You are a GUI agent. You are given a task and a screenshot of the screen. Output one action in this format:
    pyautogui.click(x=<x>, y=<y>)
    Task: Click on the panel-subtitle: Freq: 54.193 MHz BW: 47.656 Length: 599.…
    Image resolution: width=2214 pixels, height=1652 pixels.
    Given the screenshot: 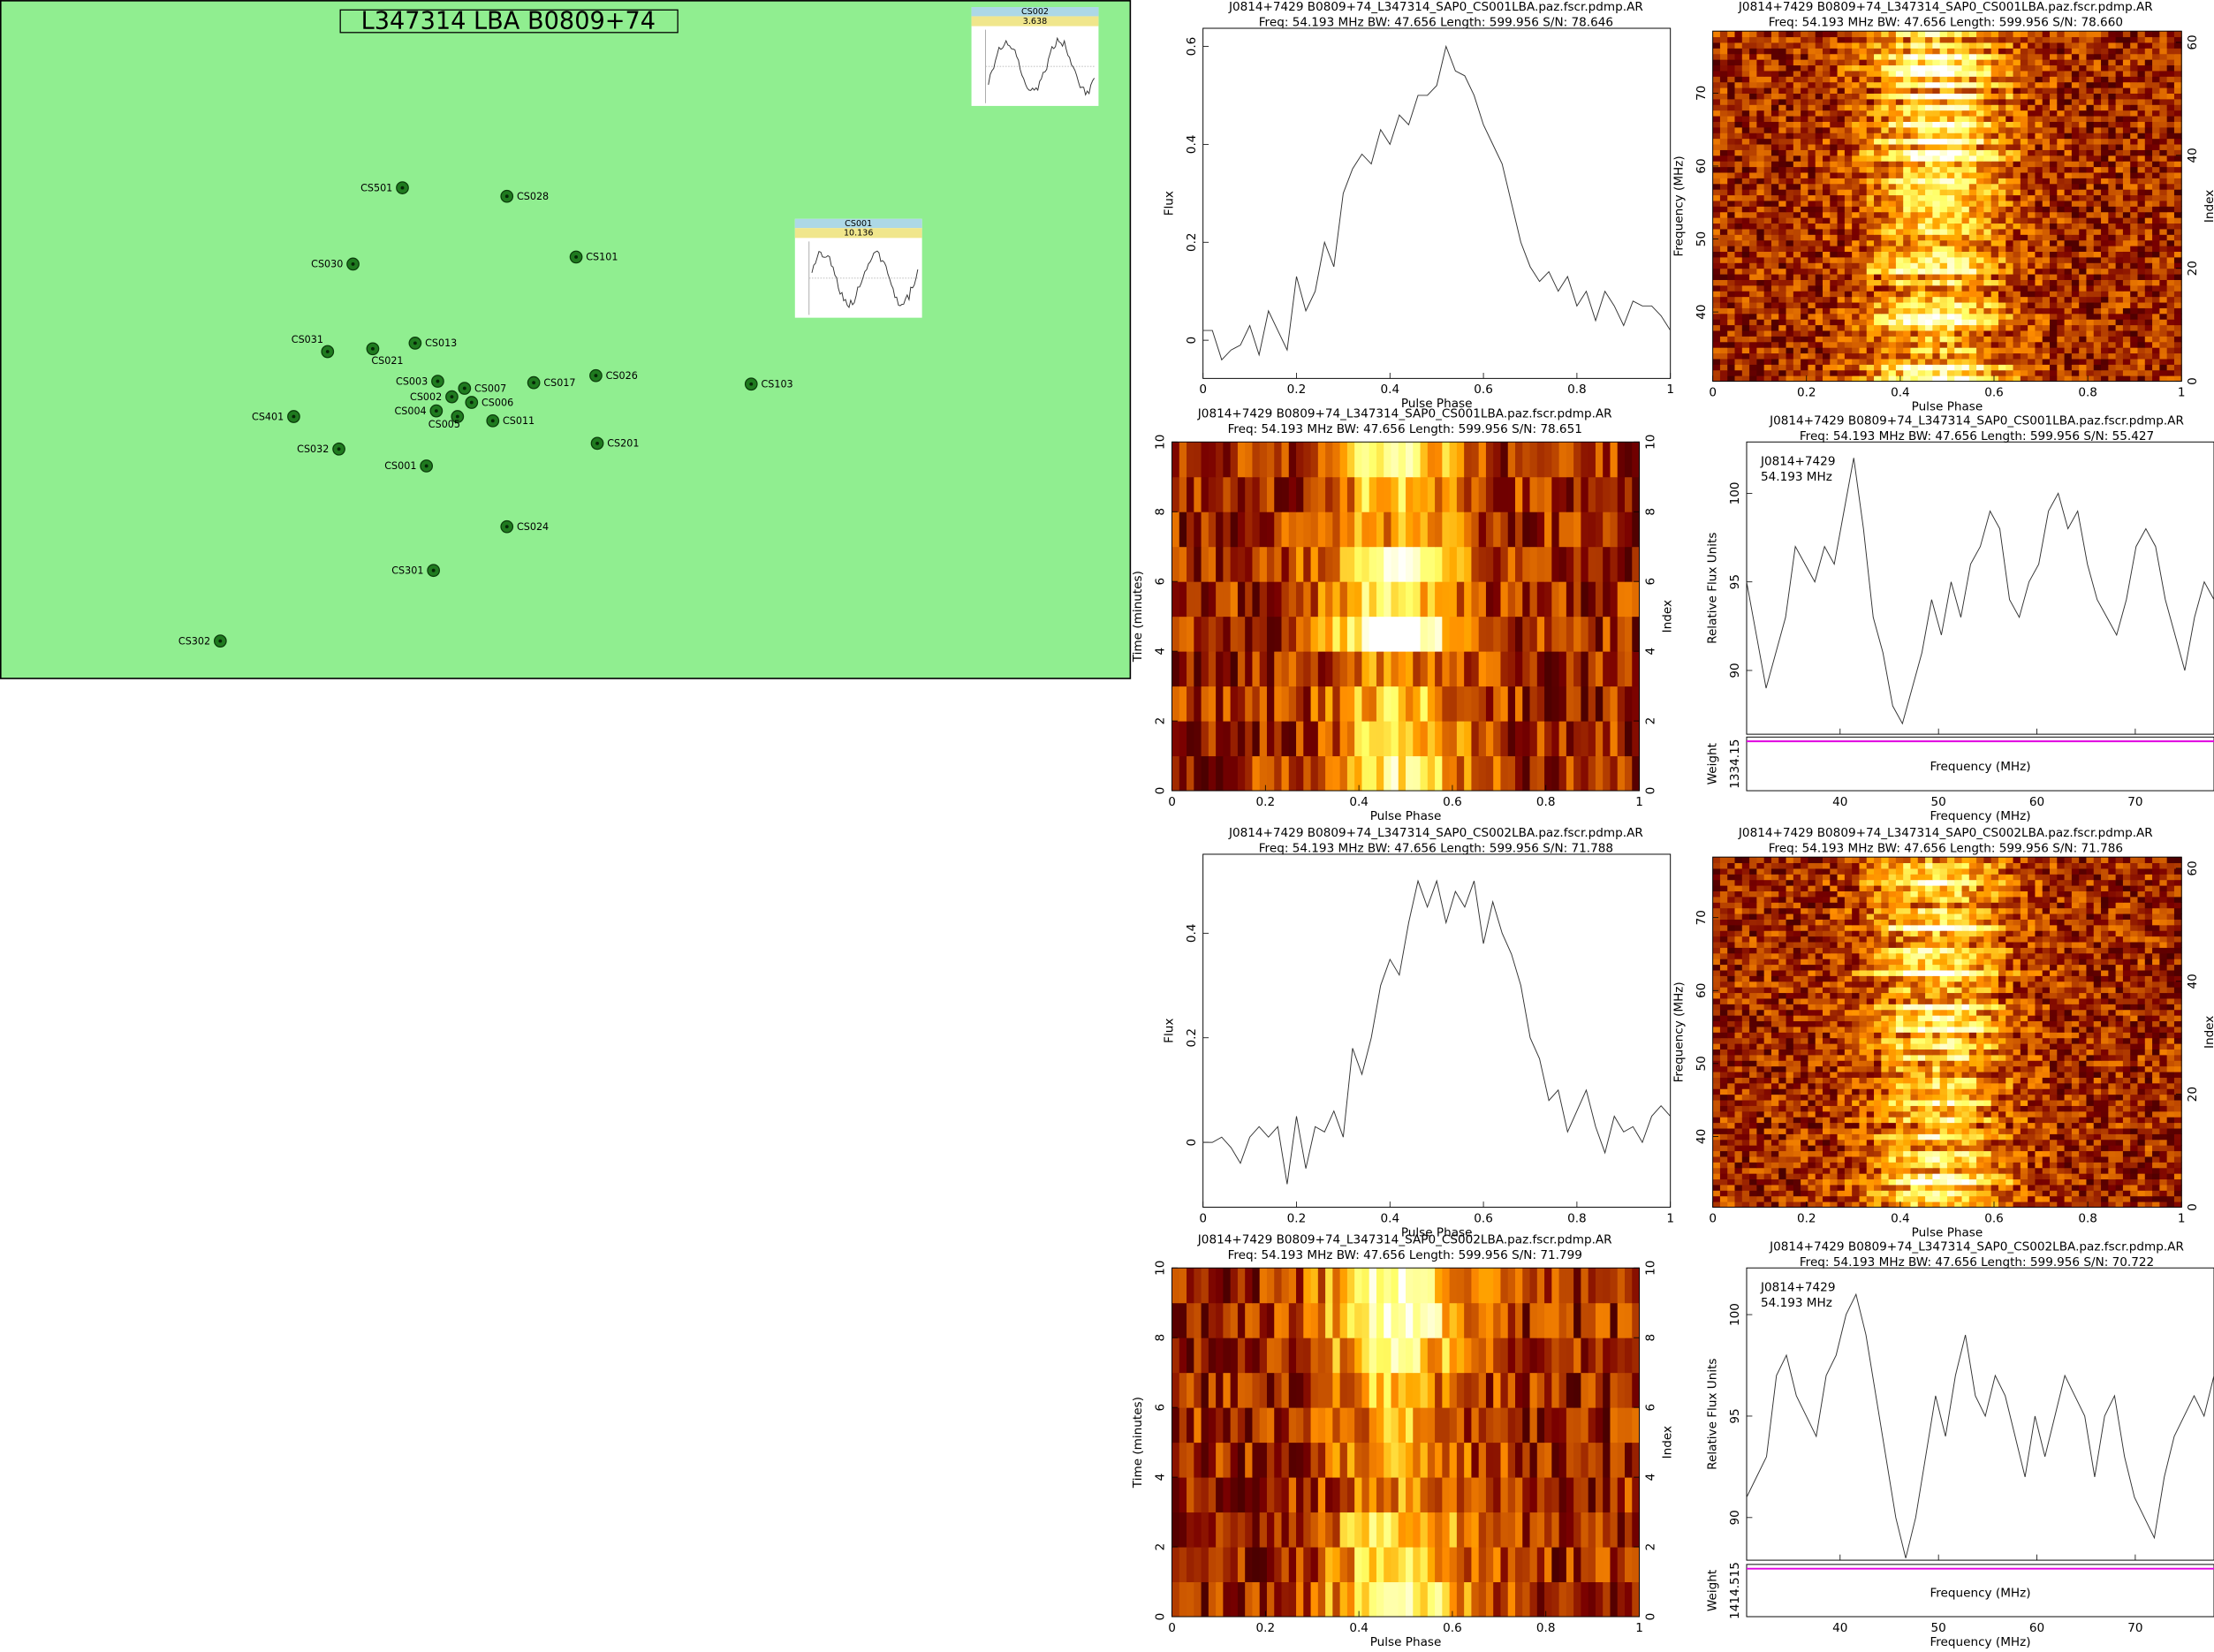 What is the action you would take?
    pyautogui.click(x=1436, y=23)
    